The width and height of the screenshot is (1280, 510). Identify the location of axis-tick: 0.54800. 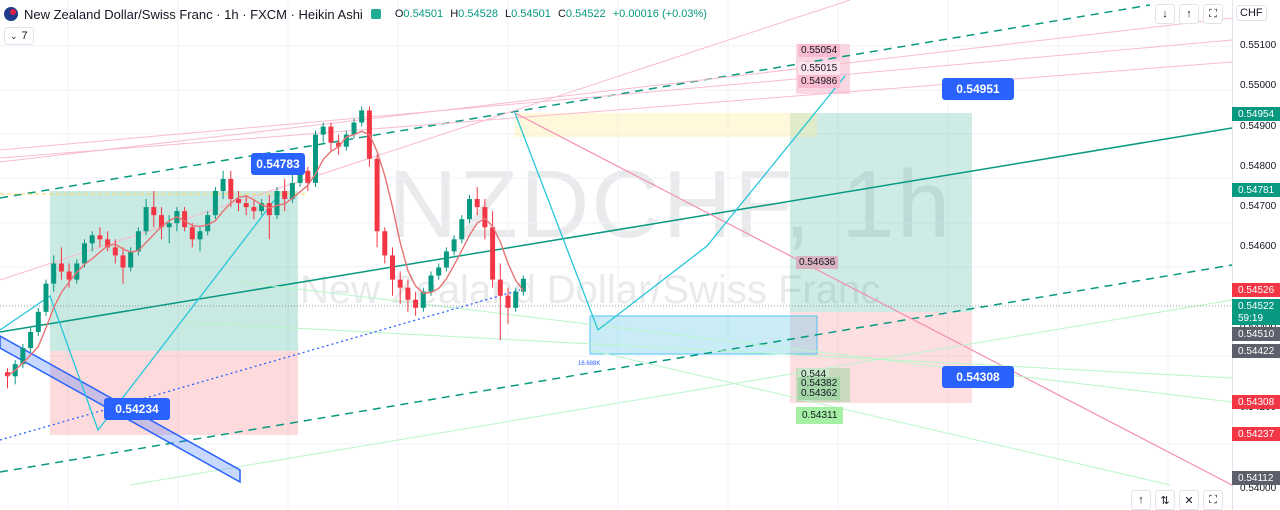
(1258, 166).